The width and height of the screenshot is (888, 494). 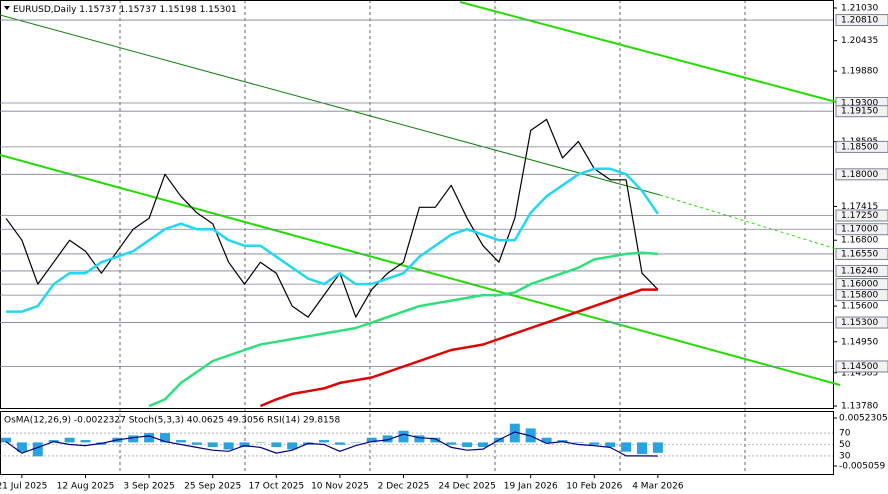 I want to click on y-tick-label: 1.13780, so click(x=859, y=407).